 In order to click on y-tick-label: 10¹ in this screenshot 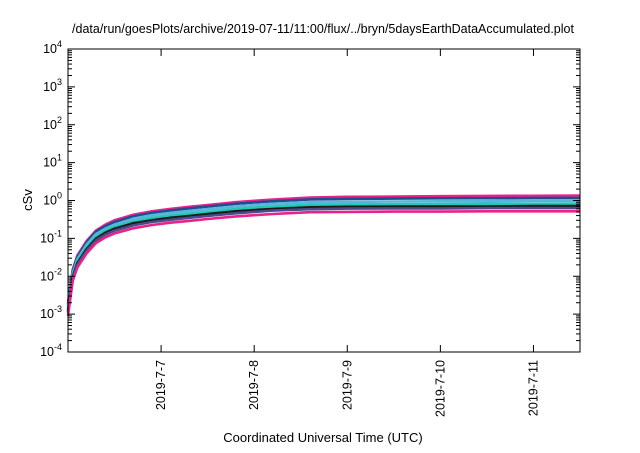, I will do `click(52, 161)`.